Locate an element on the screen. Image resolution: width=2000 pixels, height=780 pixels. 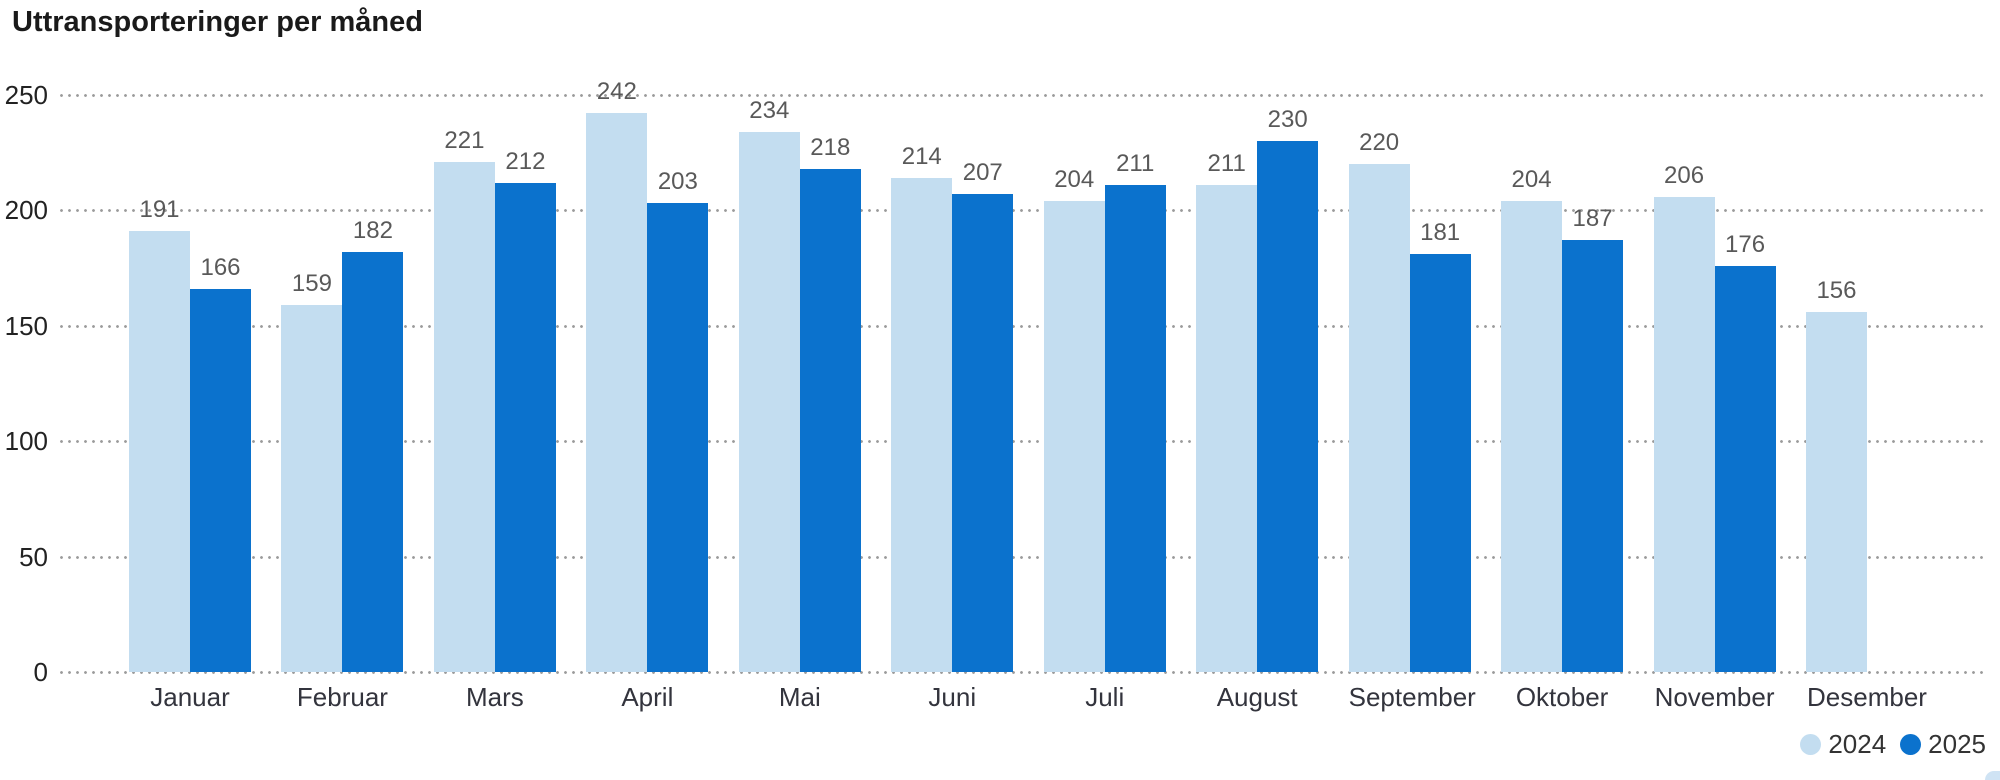
value-label-2025-juli: 211 is located at coordinates (1135, 163).